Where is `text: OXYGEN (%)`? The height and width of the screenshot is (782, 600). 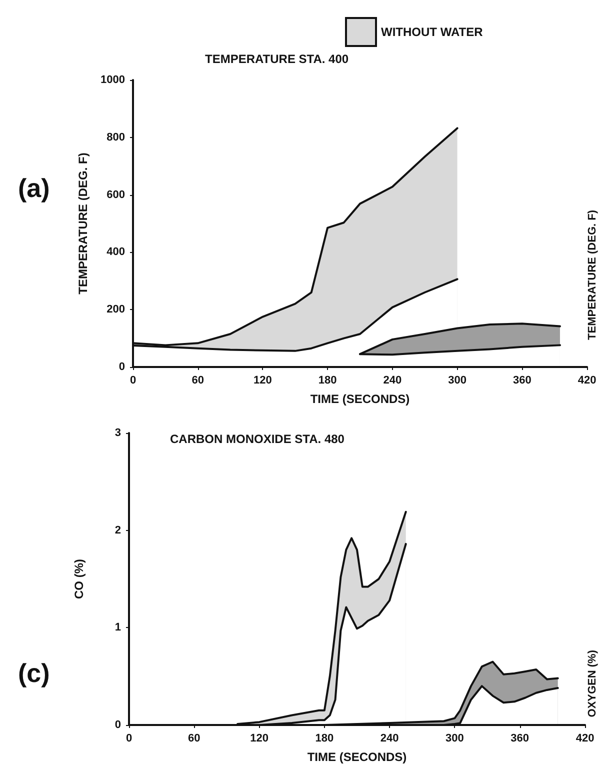 text: OXYGEN (%) is located at coordinates (592, 684).